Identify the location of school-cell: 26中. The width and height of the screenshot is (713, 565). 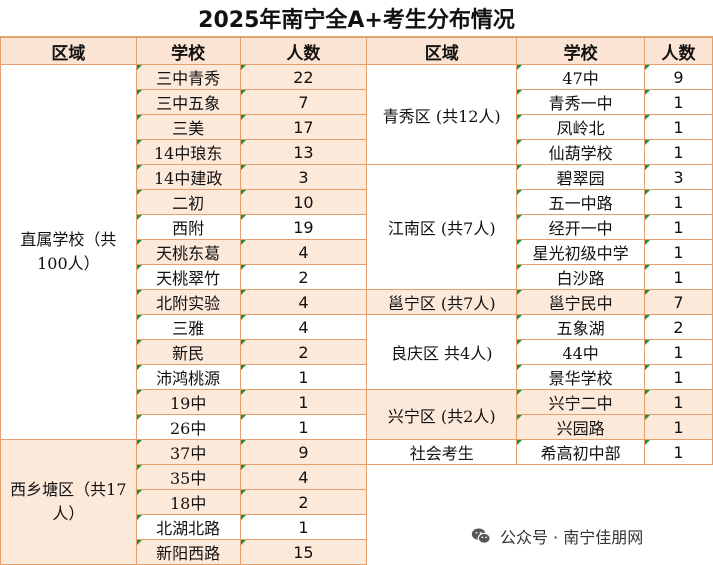
(188, 427).